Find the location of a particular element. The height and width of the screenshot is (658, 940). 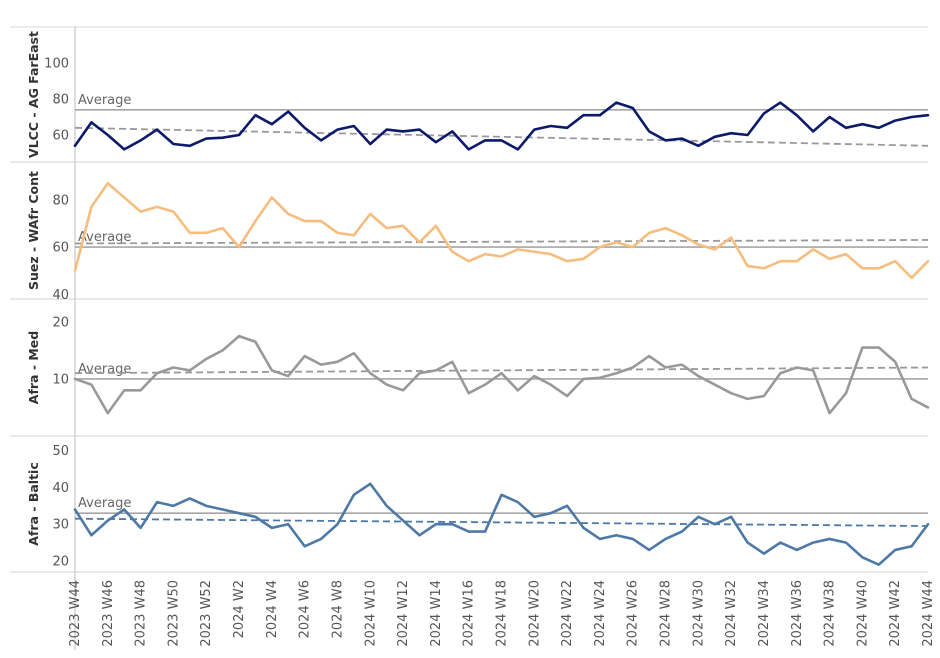

x-tick-label: 2024 W40 is located at coordinates (862, 613).